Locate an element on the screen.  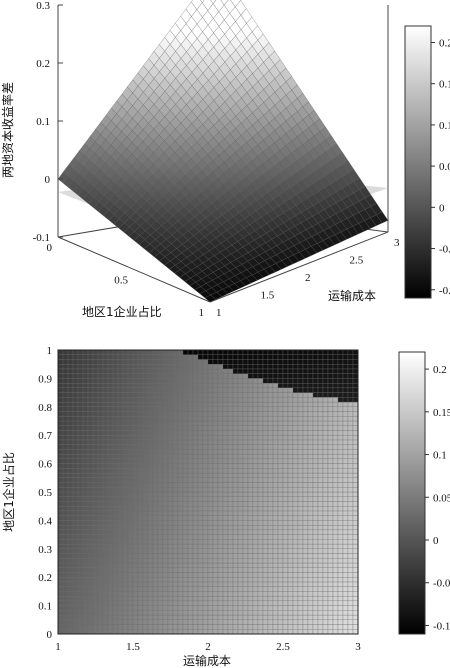
heatmap-y-tick-label: 0.9 is located at coordinates (45, 379).